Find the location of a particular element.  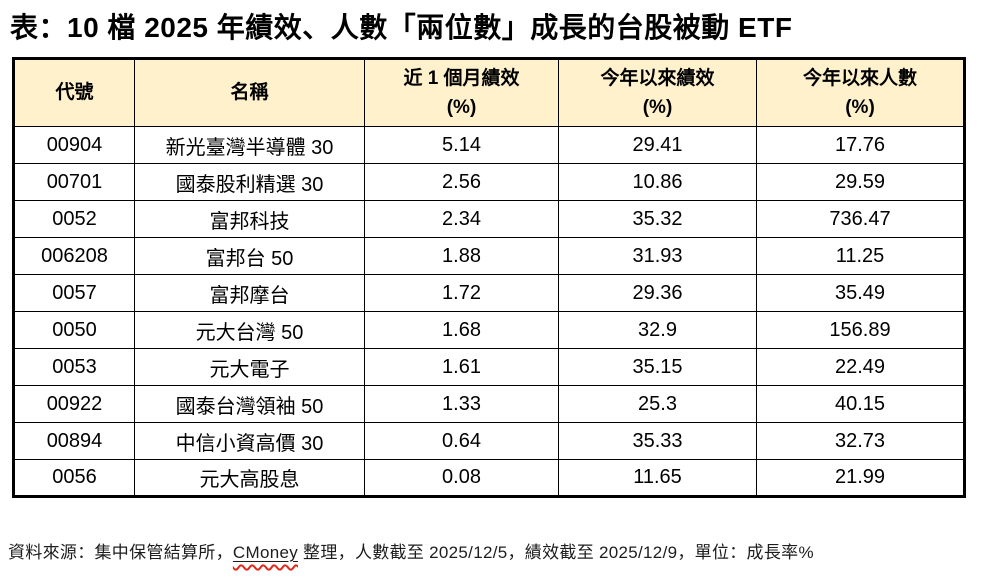

name-cell: 新光臺灣半導體 30 is located at coordinates (249, 145).